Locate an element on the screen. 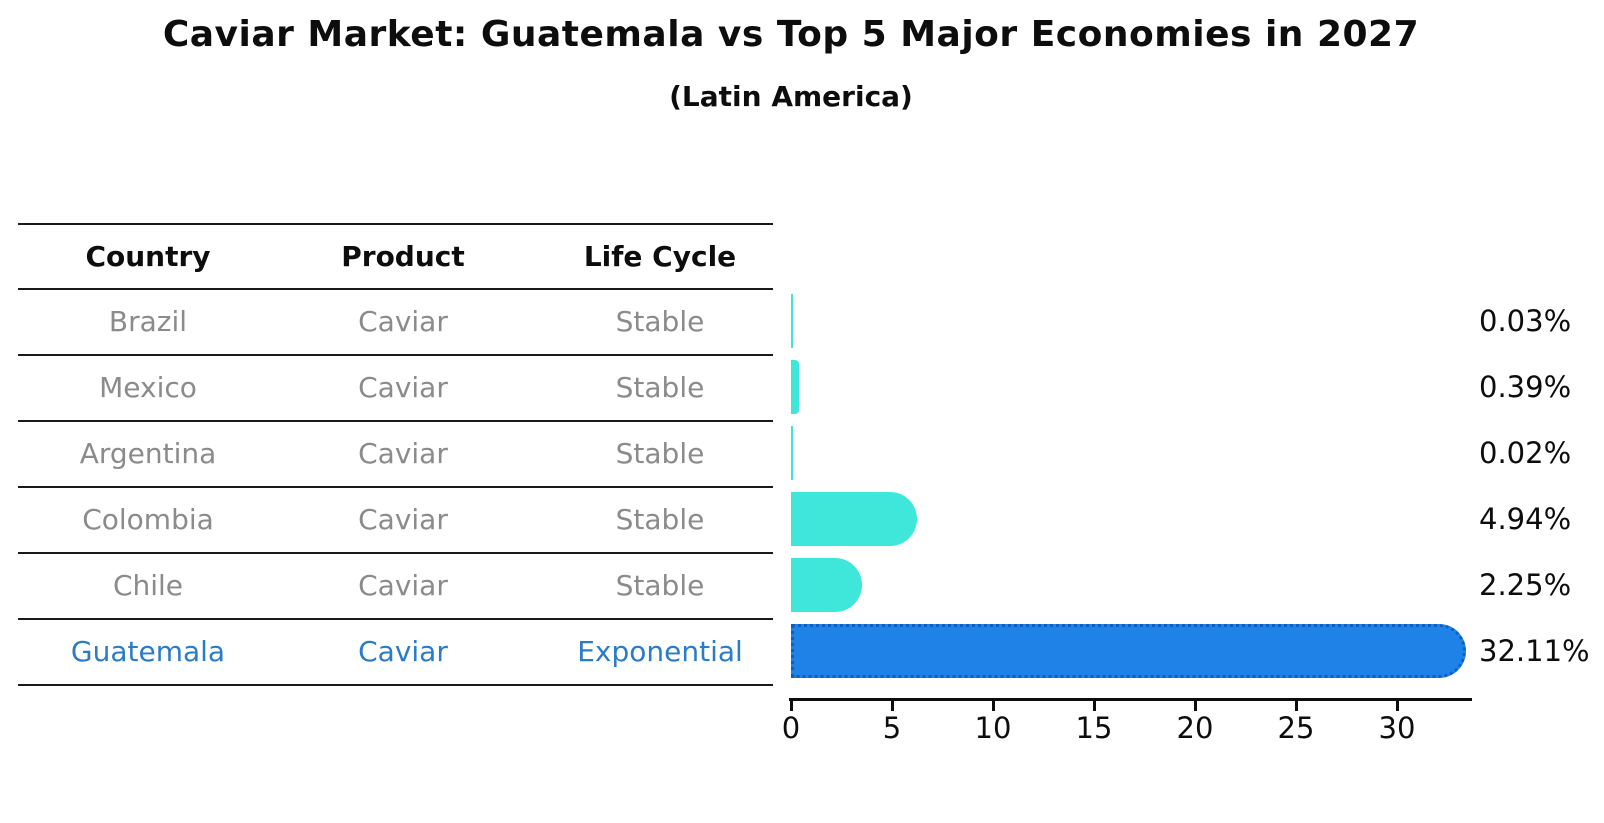 Image resolution: width=1604 pixels, height=823 pixels. x-tick-label: 5 is located at coordinates (892, 728).